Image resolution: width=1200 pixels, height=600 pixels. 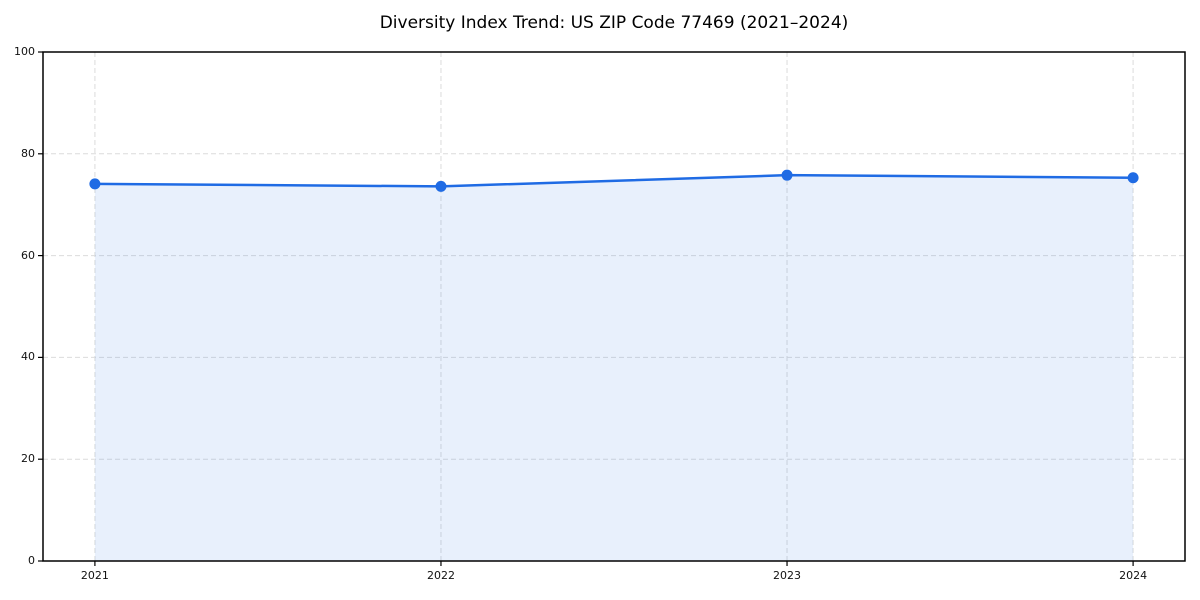 What do you see at coordinates (1133, 575) in the screenshot?
I see `x-tick-label: 2024` at bounding box center [1133, 575].